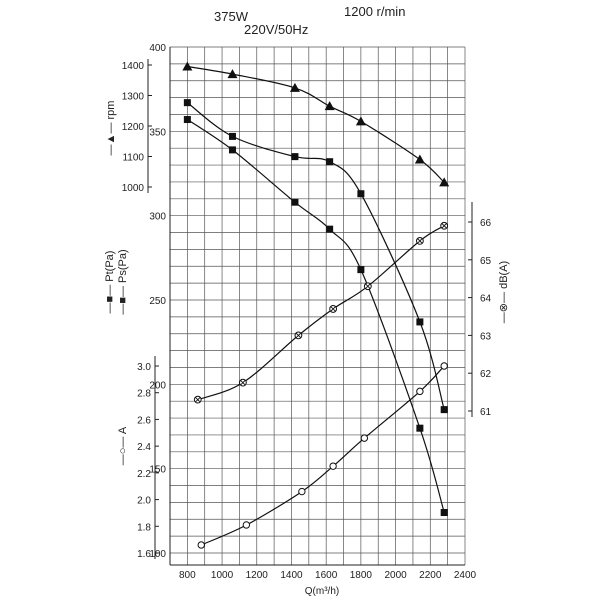  Describe the element at coordinates (157, 554) in the screenshot. I see `pressure-tick-label: 100` at that location.